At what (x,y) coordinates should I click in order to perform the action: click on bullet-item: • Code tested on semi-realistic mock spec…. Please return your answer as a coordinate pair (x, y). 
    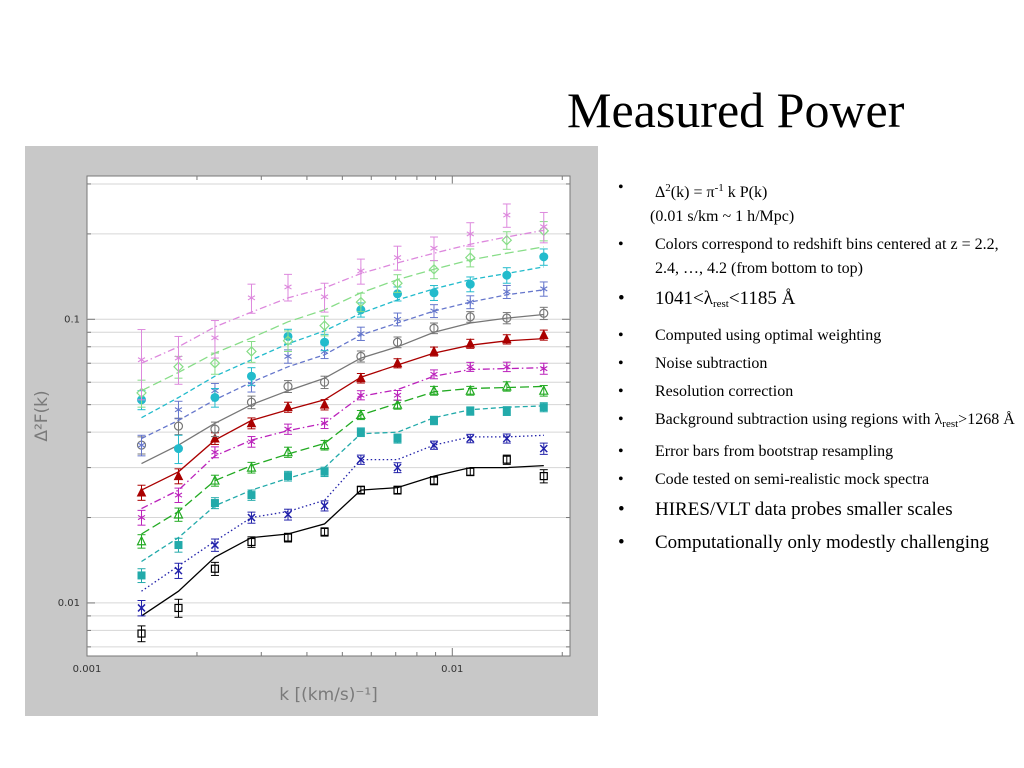
    Looking at the image, I should click on (818, 480).